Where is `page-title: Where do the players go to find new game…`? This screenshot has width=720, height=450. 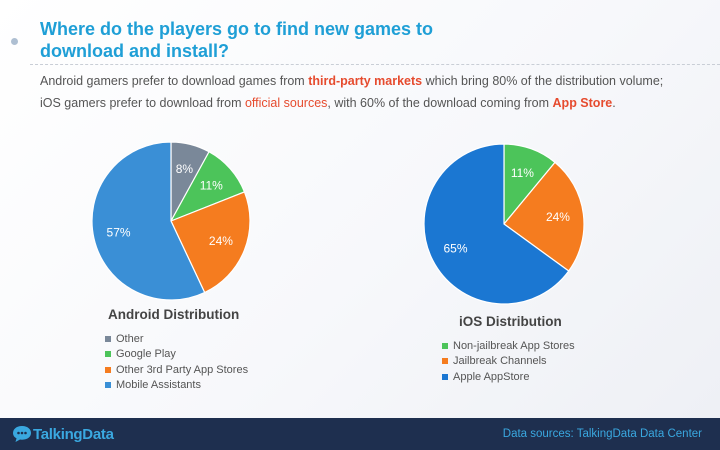 page-title: Where do the players go to find new game… is located at coordinates (237, 40).